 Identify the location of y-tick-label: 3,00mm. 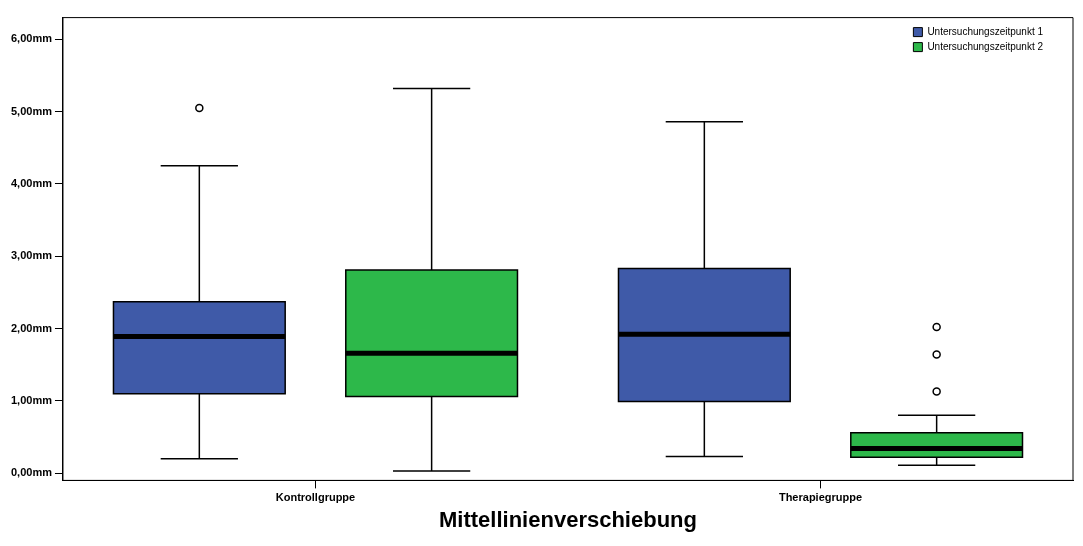
(31, 255).